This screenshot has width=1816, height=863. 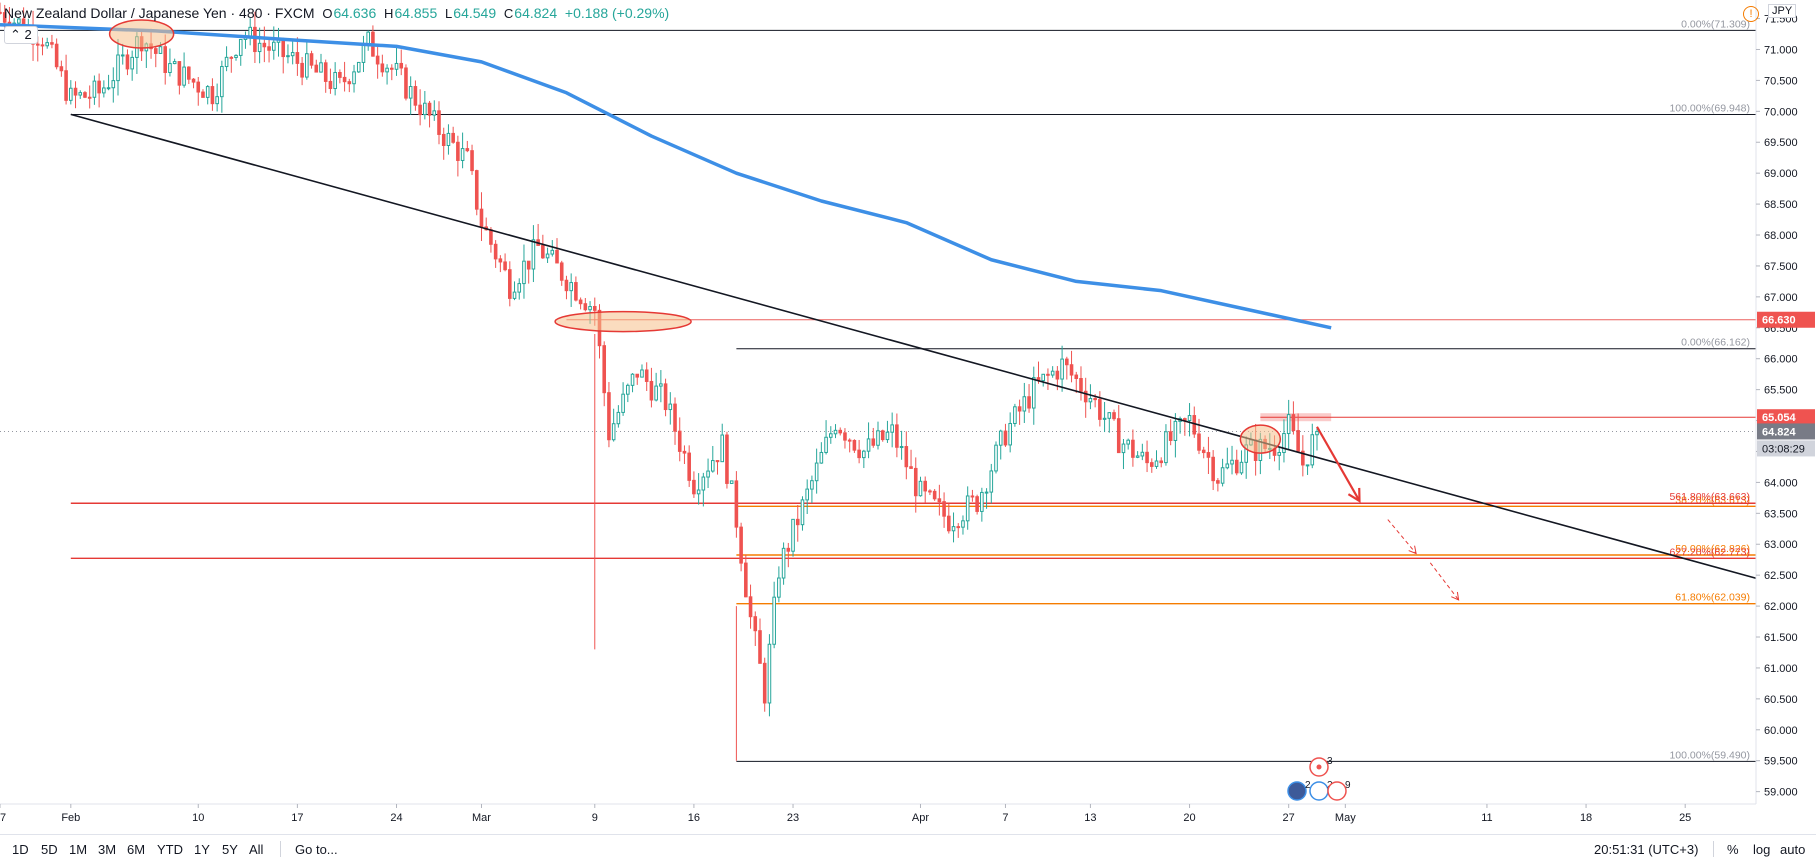 What do you see at coordinates (141, 34) in the screenshot?
I see `highlight-ellipse` at bounding box center [141, 34].